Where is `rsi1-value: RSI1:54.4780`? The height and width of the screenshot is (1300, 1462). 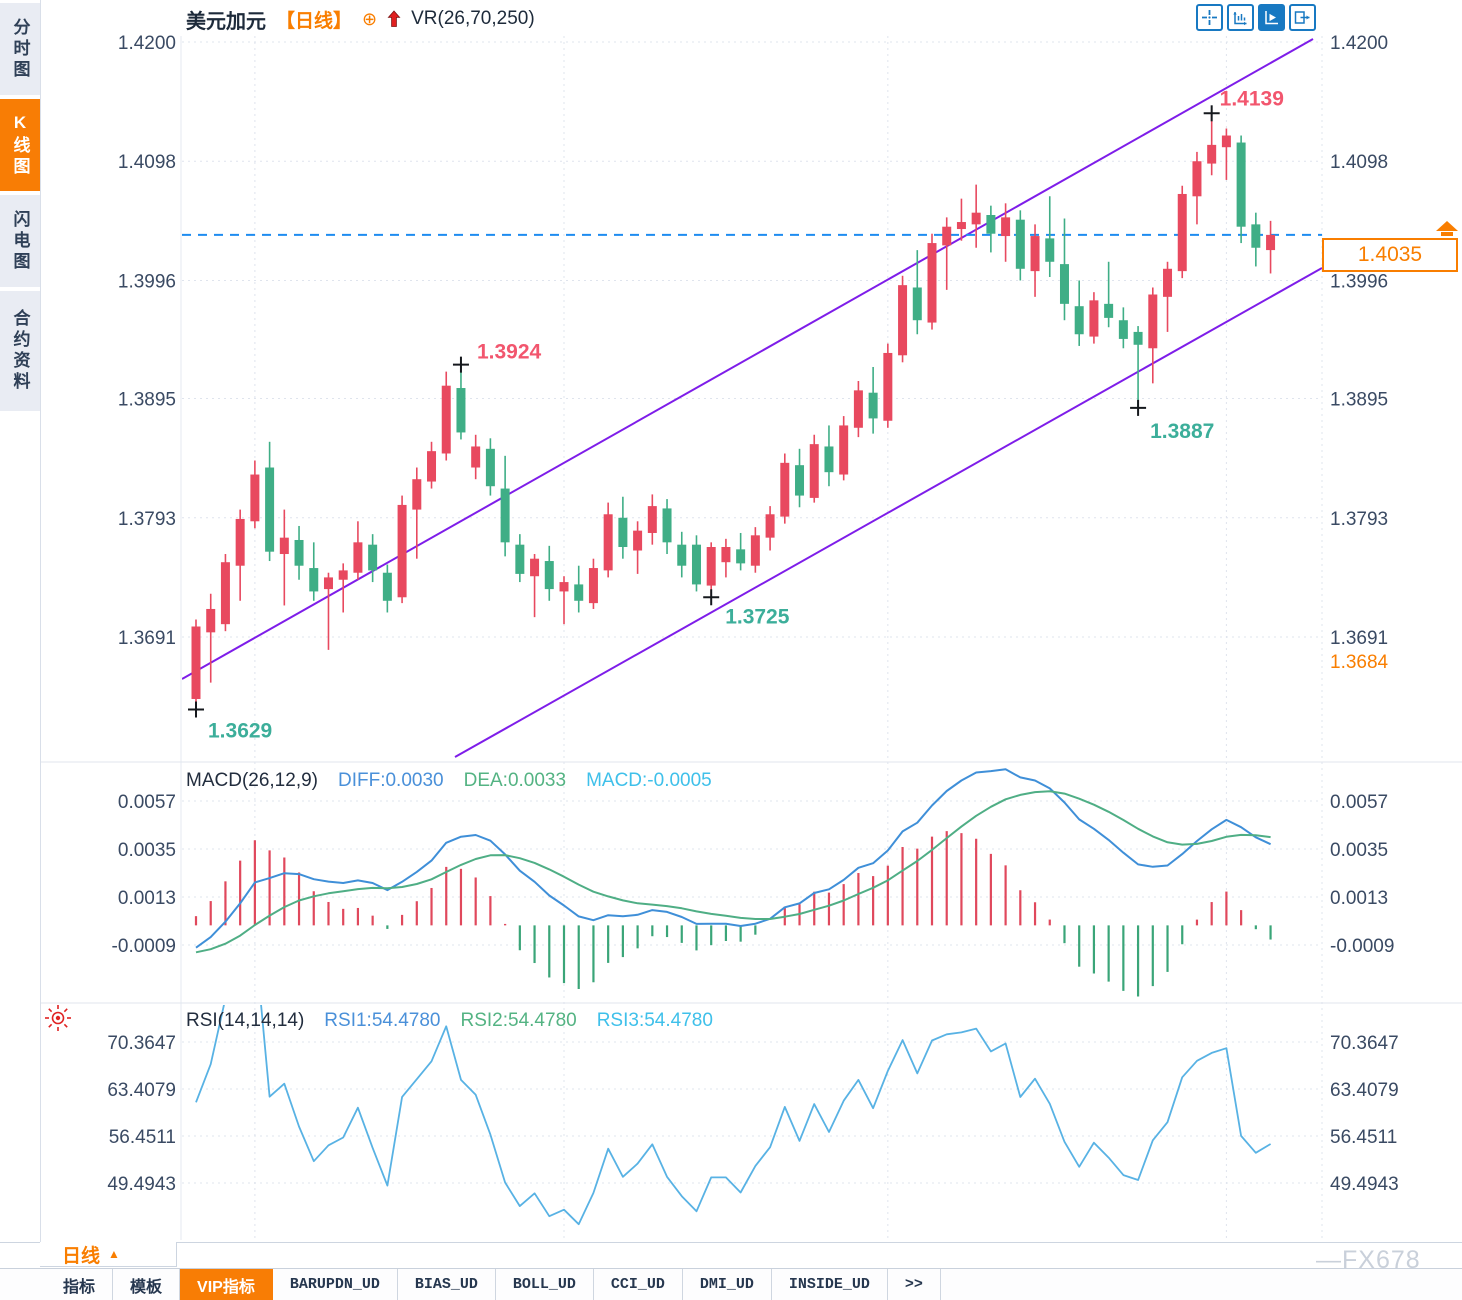
rsi1-value: RSI1:54.4780 is located at coordinates (382, 1020).